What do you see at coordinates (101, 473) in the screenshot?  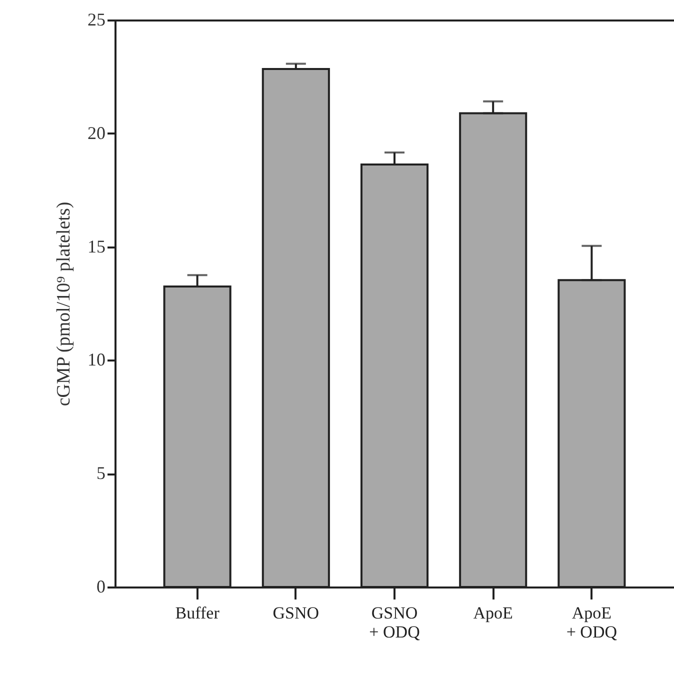 I see `y-tick-label: 5` at bounding box center [101, 473].